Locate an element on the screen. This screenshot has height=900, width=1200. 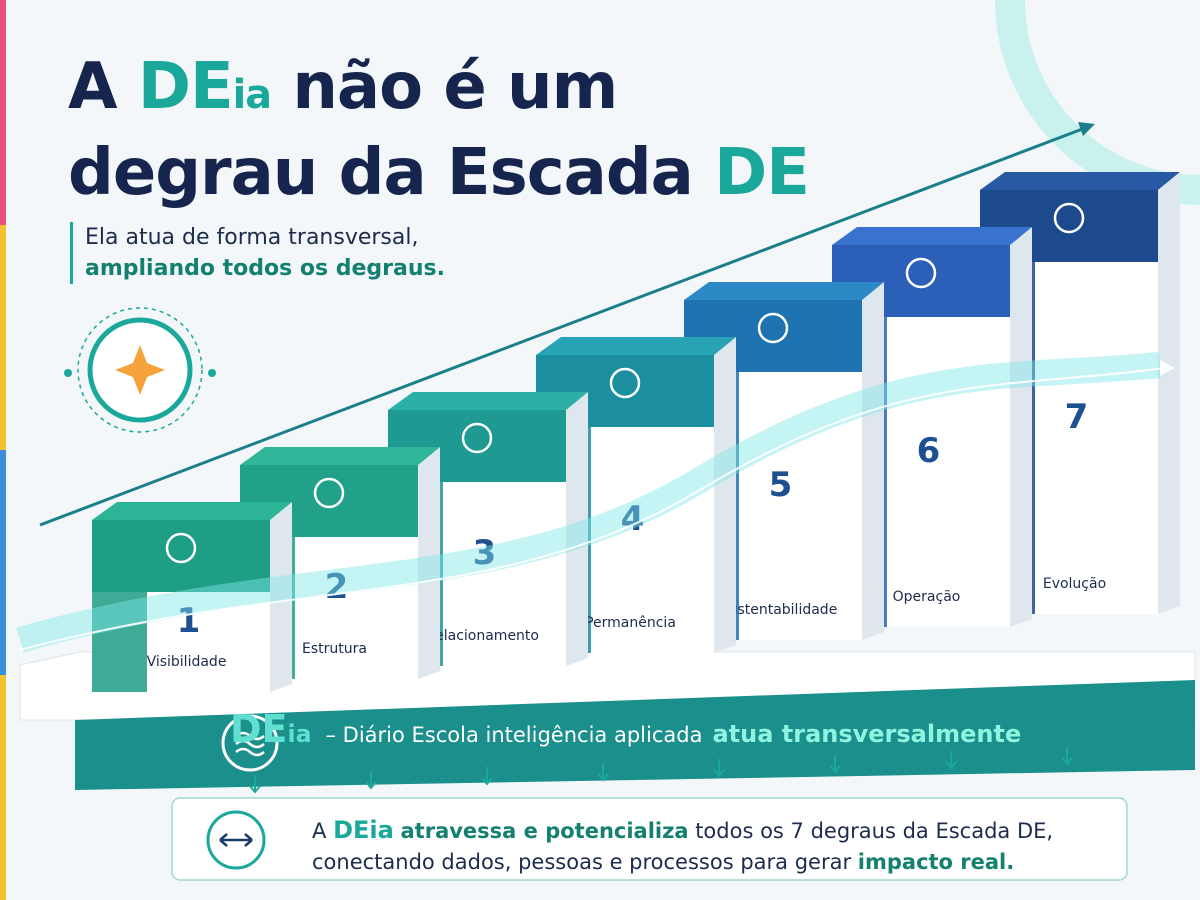
step-number: 3 is located at coordinates (485, 553).